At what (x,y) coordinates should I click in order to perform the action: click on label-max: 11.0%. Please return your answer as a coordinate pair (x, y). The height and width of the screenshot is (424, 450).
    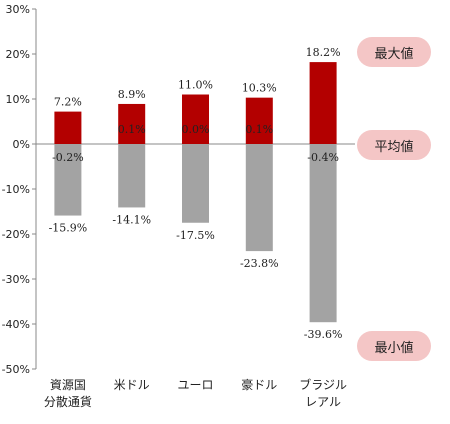
    Looking at the image, I should click on (195, 85).